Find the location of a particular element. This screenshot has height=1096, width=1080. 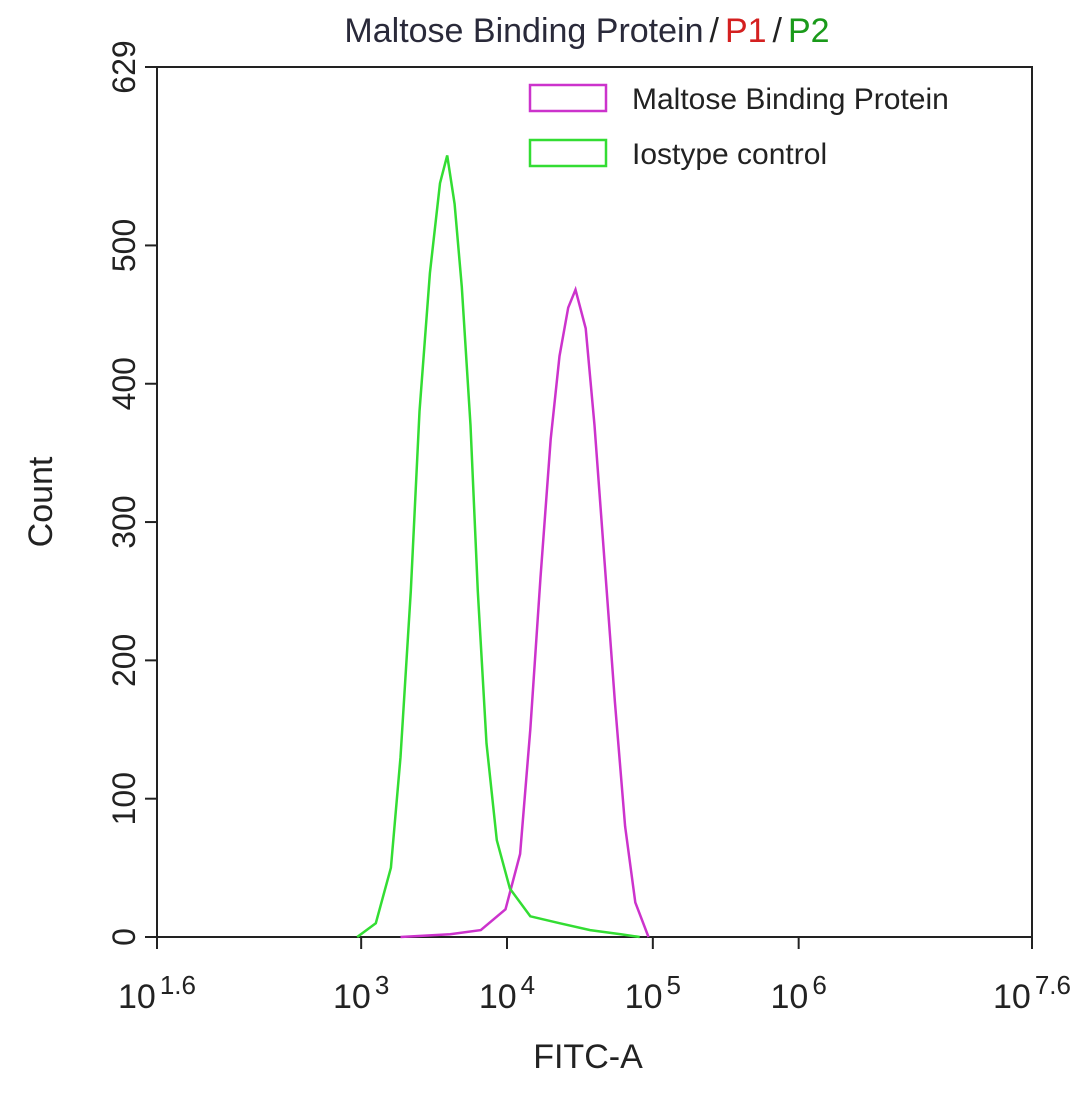

x-tick-label: 10 6 is located at coordinates (799, 993).